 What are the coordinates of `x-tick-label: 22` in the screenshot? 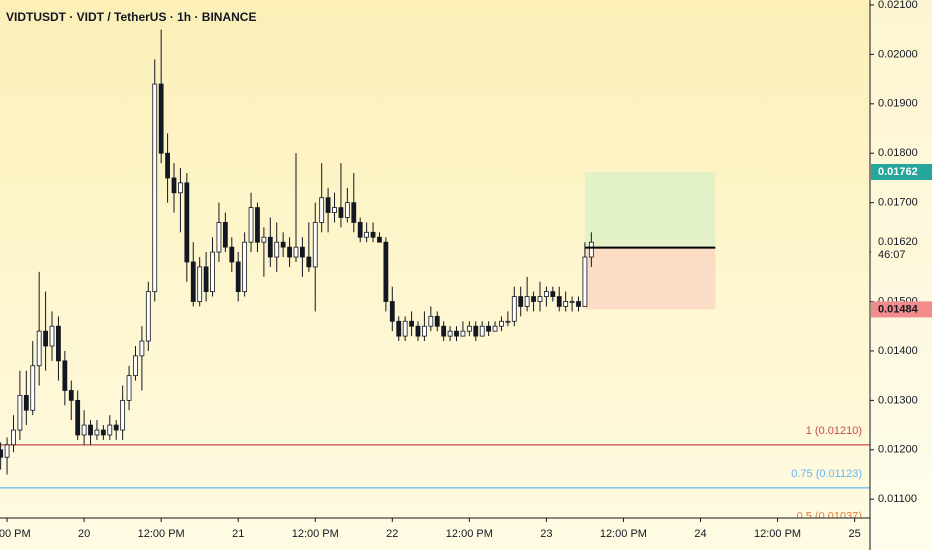 It's located at (392, 534).